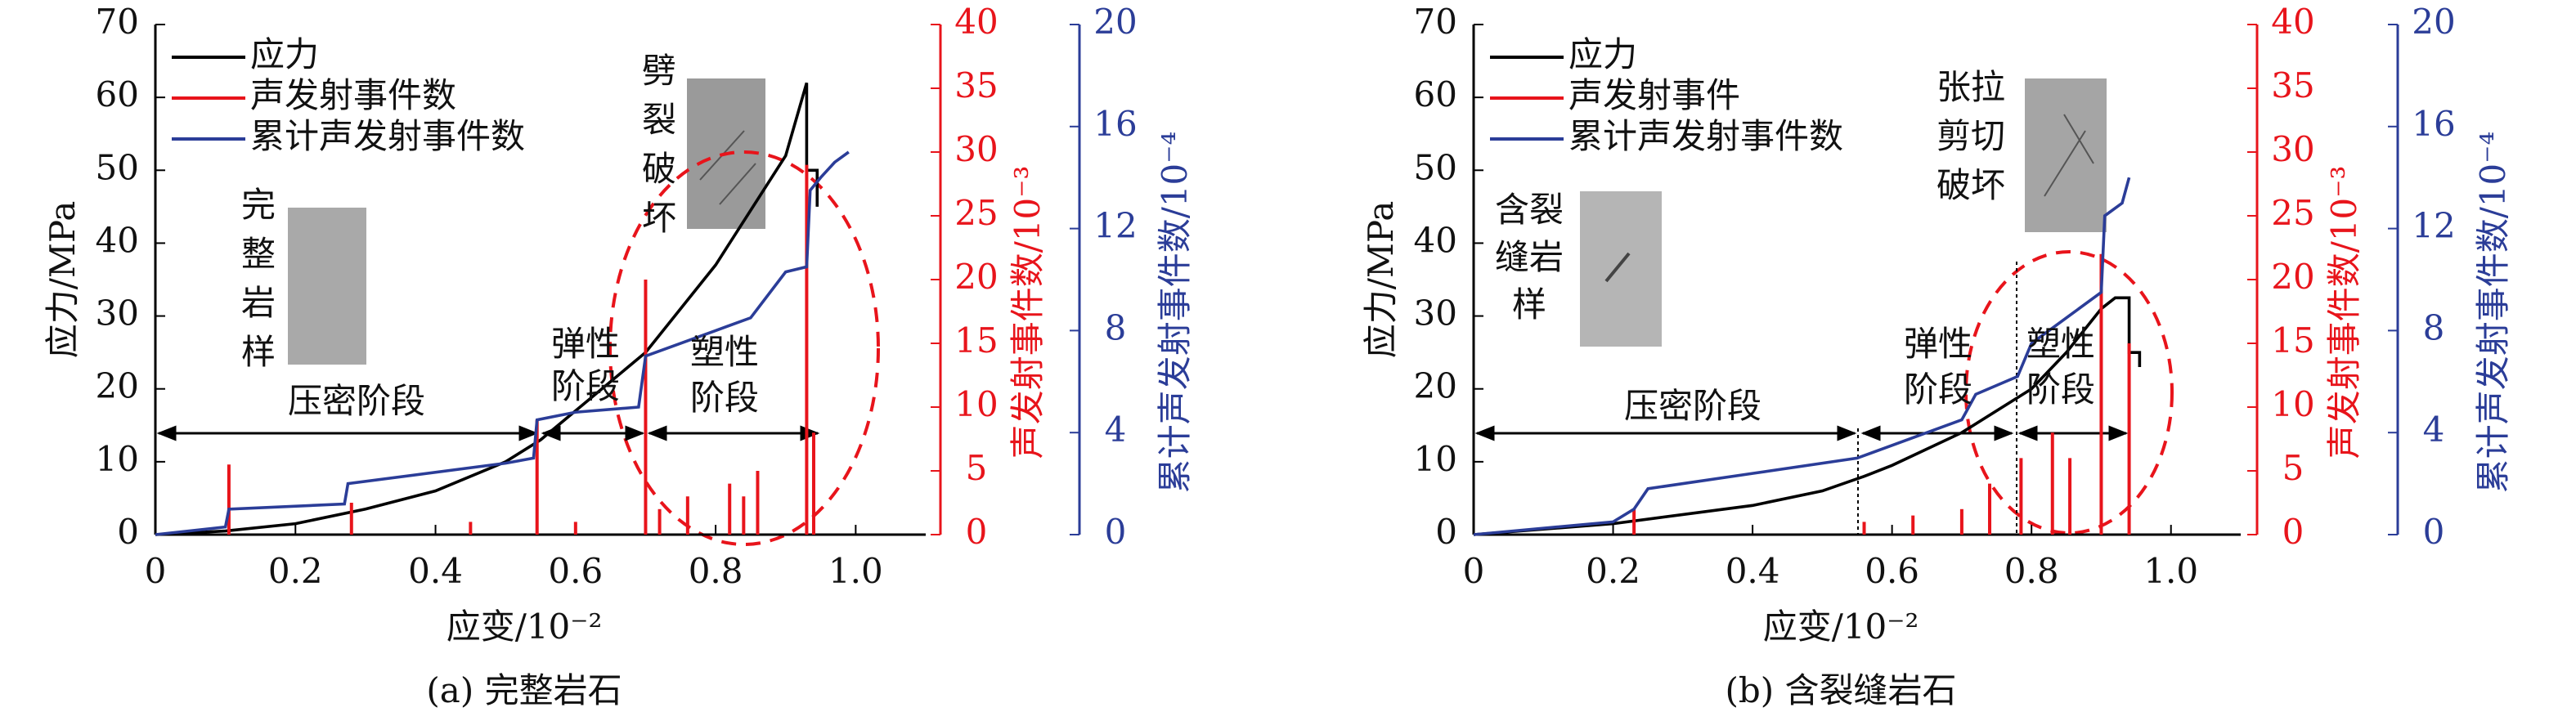 The height and width of the screenshot is (721, 2576). I want to click on panel-title: (b) 含裂缝岩石, so click(1840, 690).